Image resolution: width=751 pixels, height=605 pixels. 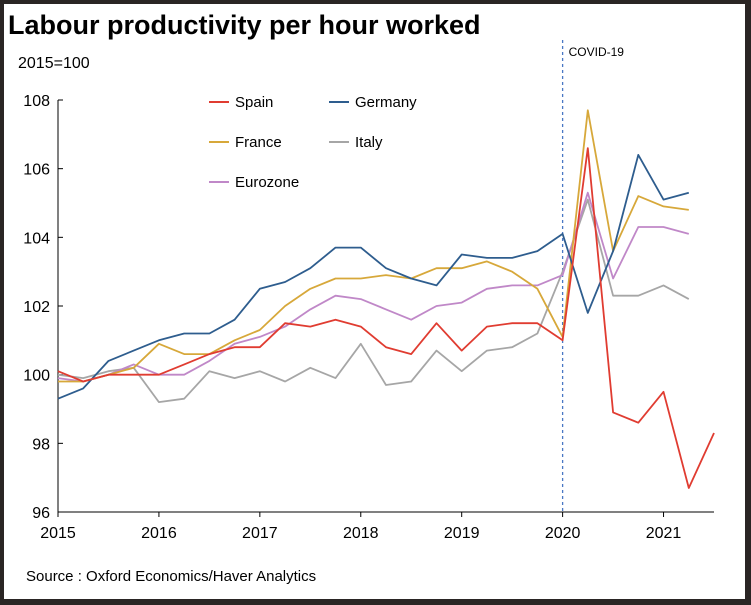 I want to click on y-tick-label: 98, so click(x=41, y=444).